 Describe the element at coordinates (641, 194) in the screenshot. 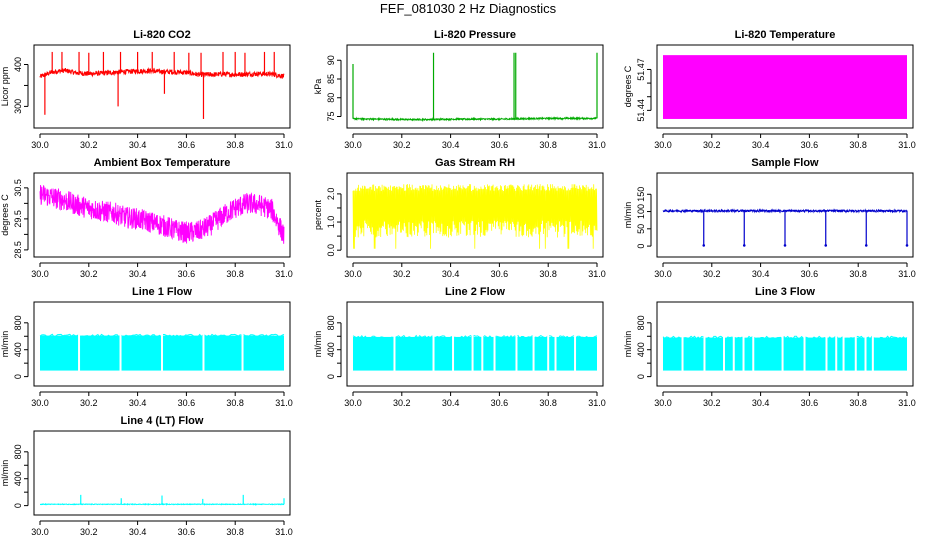

I see `y-tick-label: 150` at that location.